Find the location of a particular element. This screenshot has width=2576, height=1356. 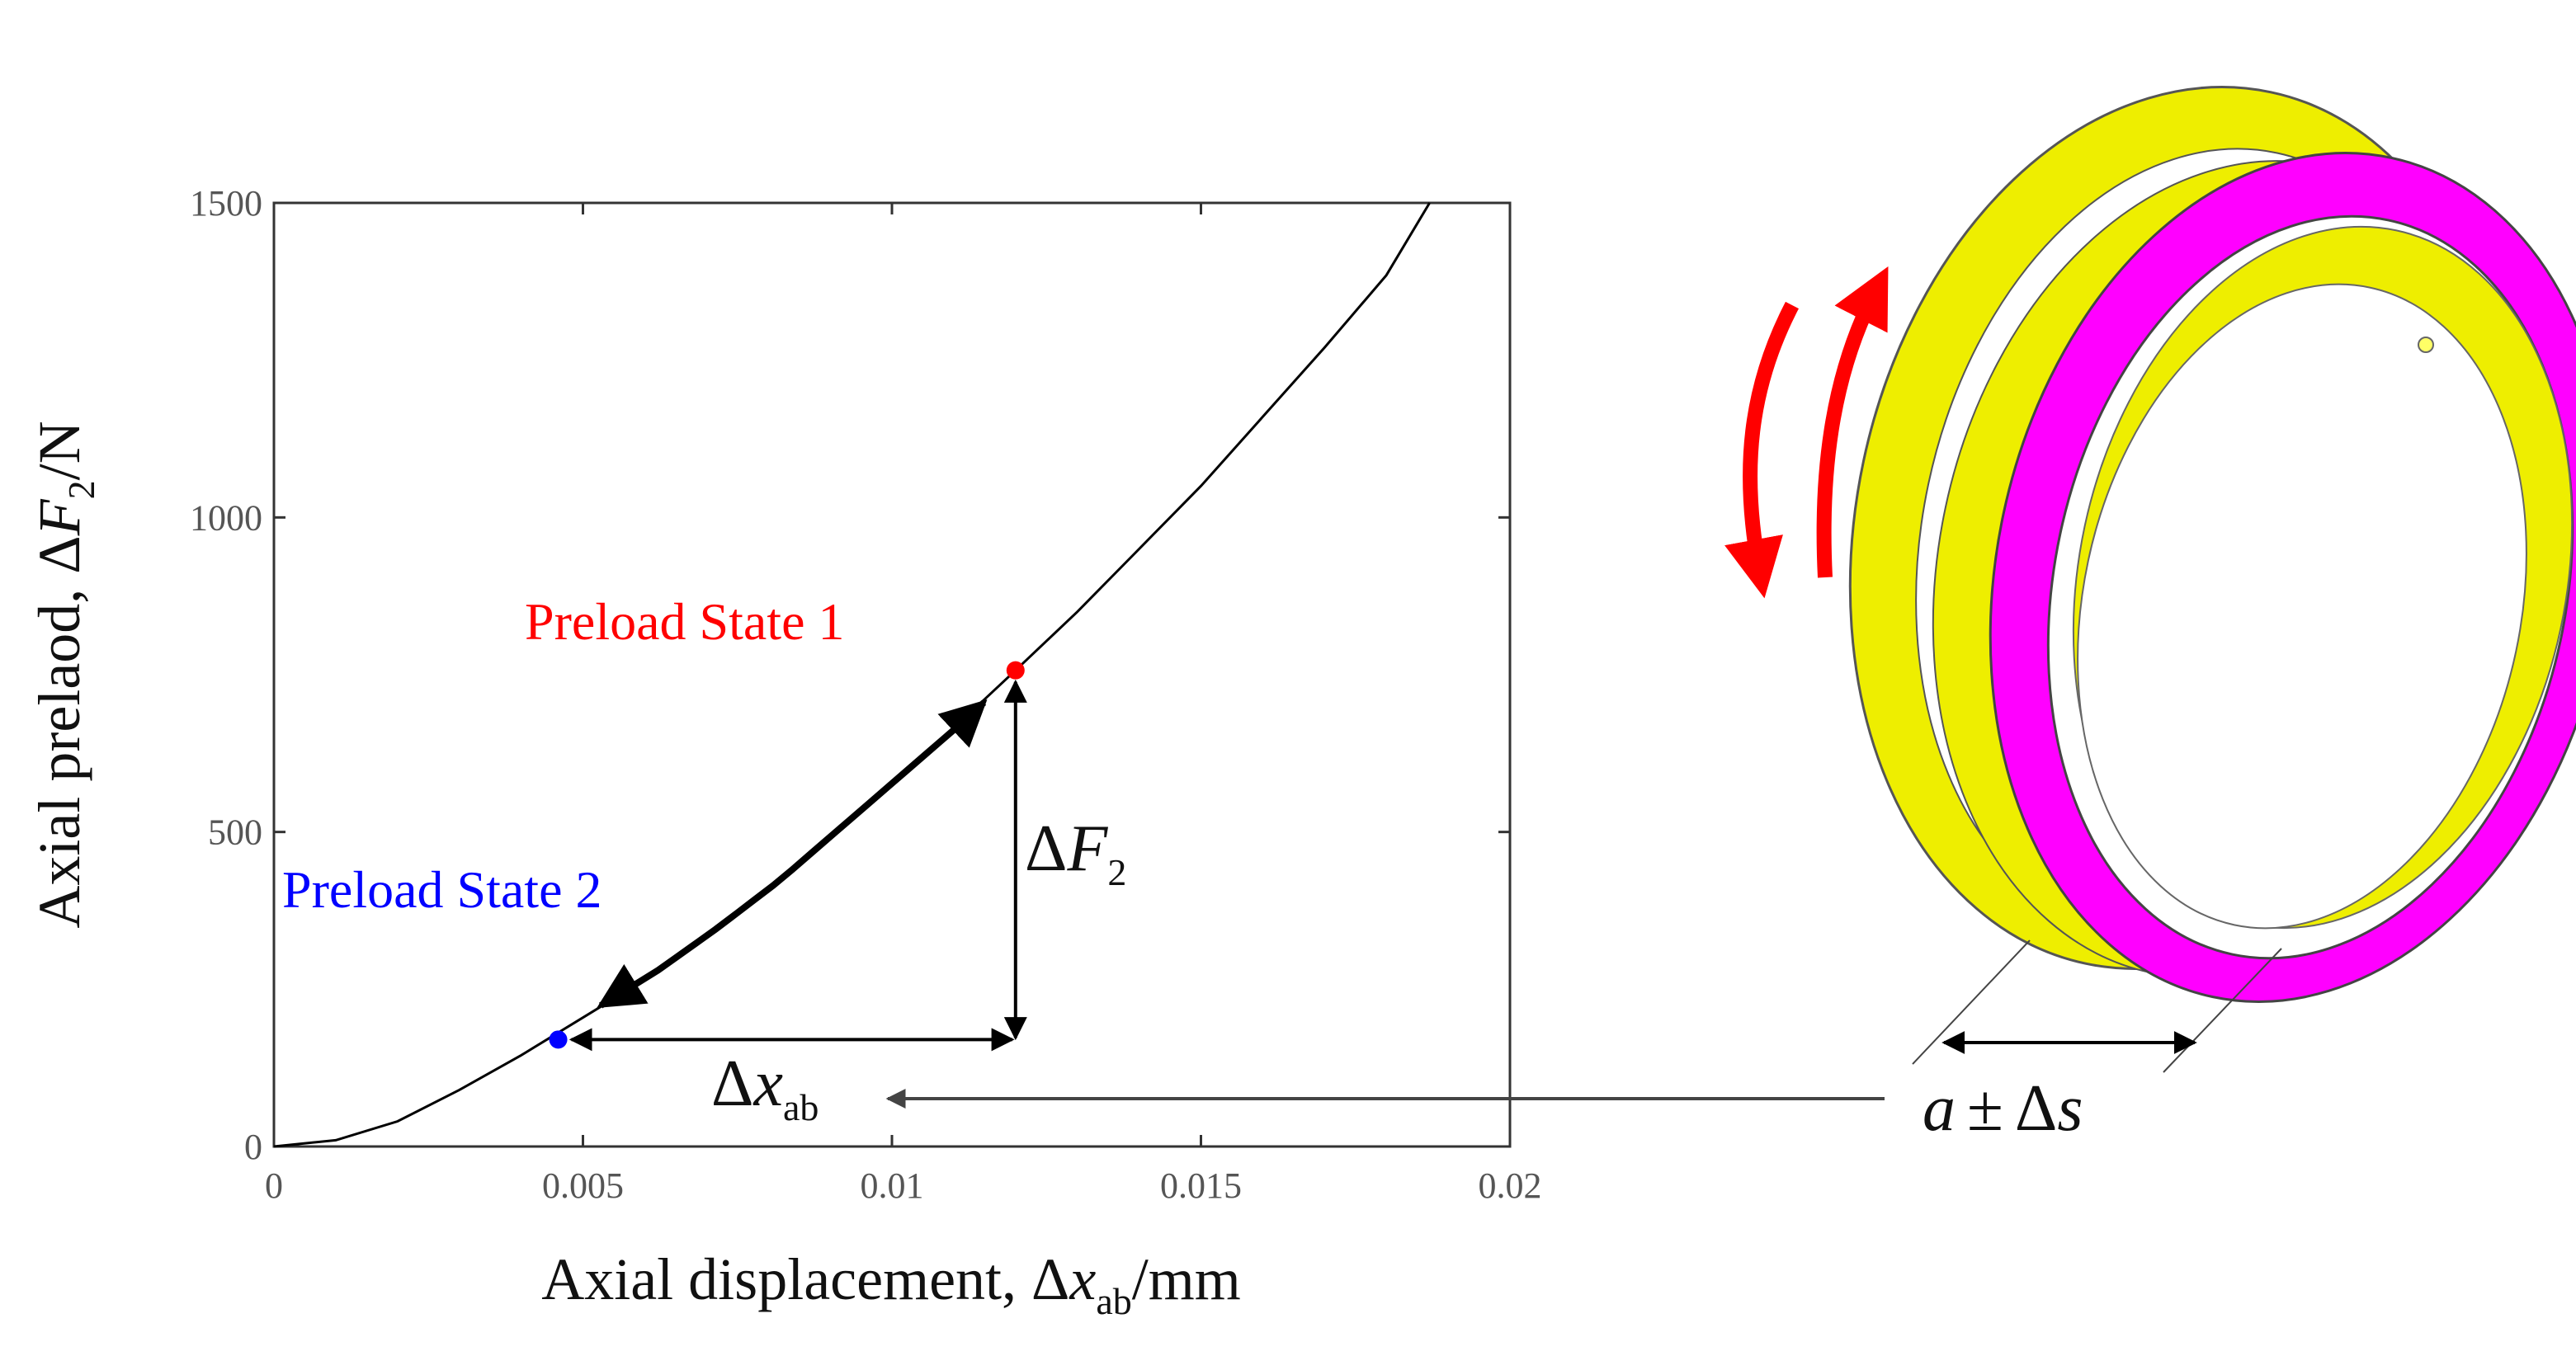

x-axis-title: Axial displacement, Δxab/mm is located at coordinates (891, 1284).